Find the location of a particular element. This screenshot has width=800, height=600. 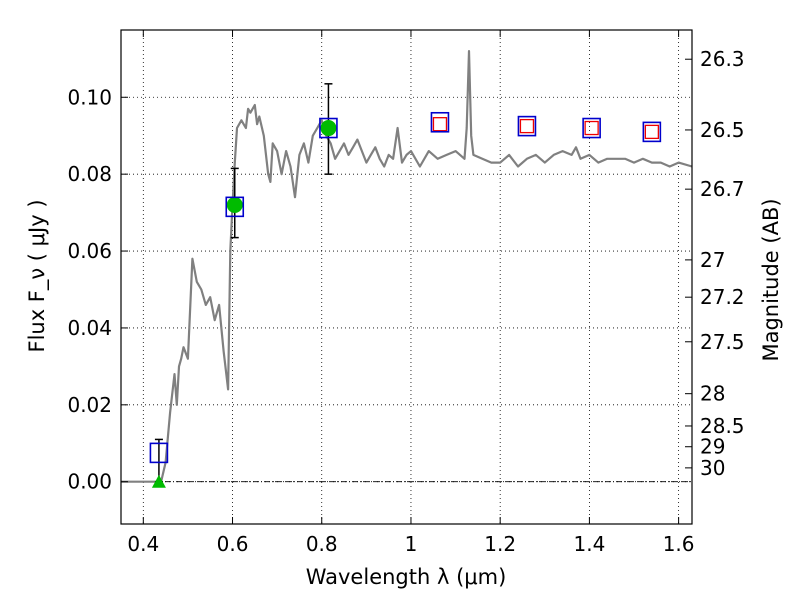

right-tick-label: 28 is located at coordinates (712, 394).